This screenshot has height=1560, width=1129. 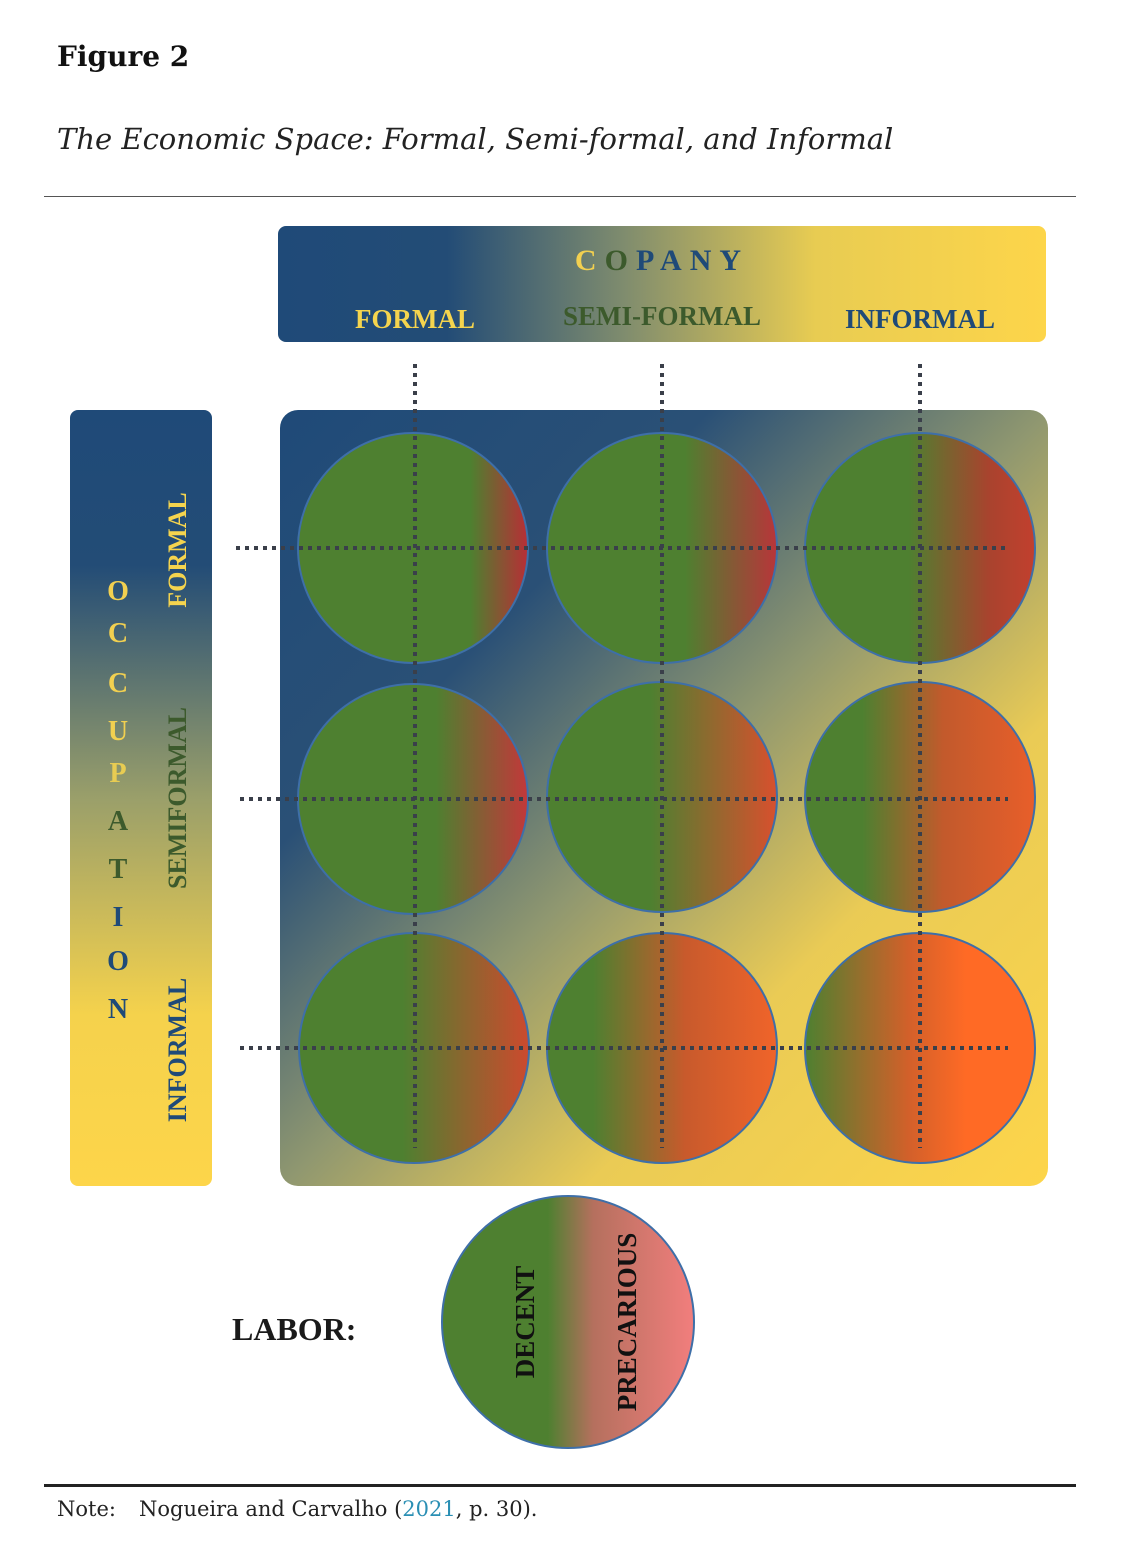 What do you see at coordinates (177, 1050) in the screenshot?
I see `occupation-row-informal: INFORMAL` at bounding box center [177, 1050].